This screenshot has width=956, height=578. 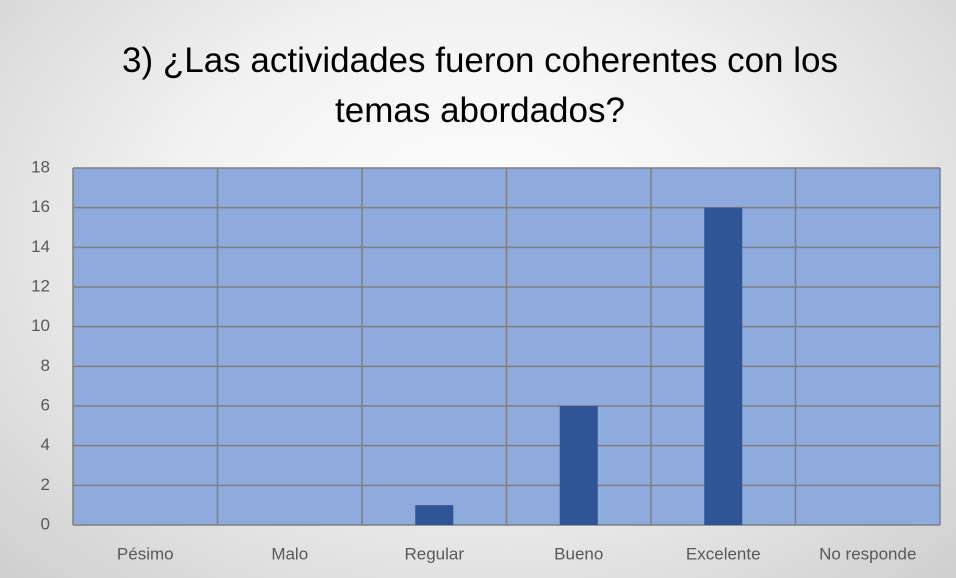 What do you see at coordinates (40, 206) in the screenshot?
I see `y-tick-label: 16` at bounding box center [40, 206].